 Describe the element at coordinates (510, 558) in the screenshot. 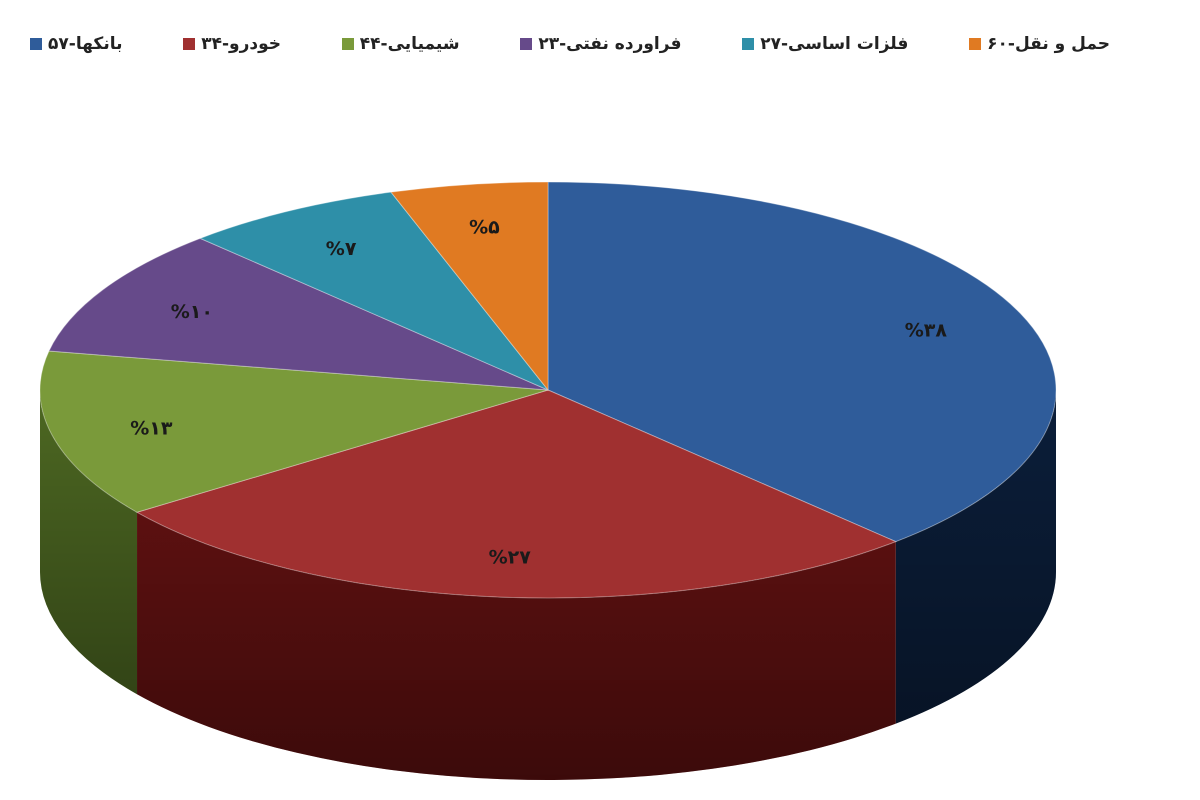

I see `slice-label-1: %۲۷` at that location.